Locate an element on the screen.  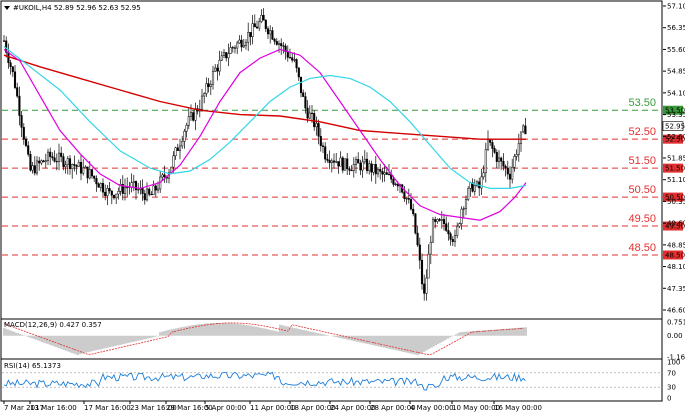
macd-panel is located at coordinates (331, 339).